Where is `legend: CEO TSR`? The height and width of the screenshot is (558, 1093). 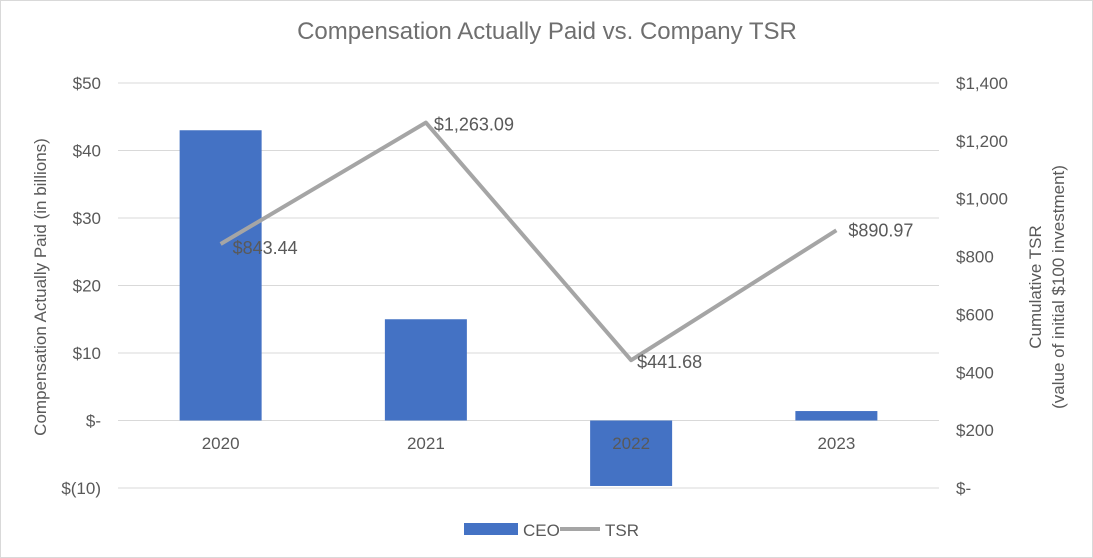
legend: CEO TSR is located at coordinates (551, 530).